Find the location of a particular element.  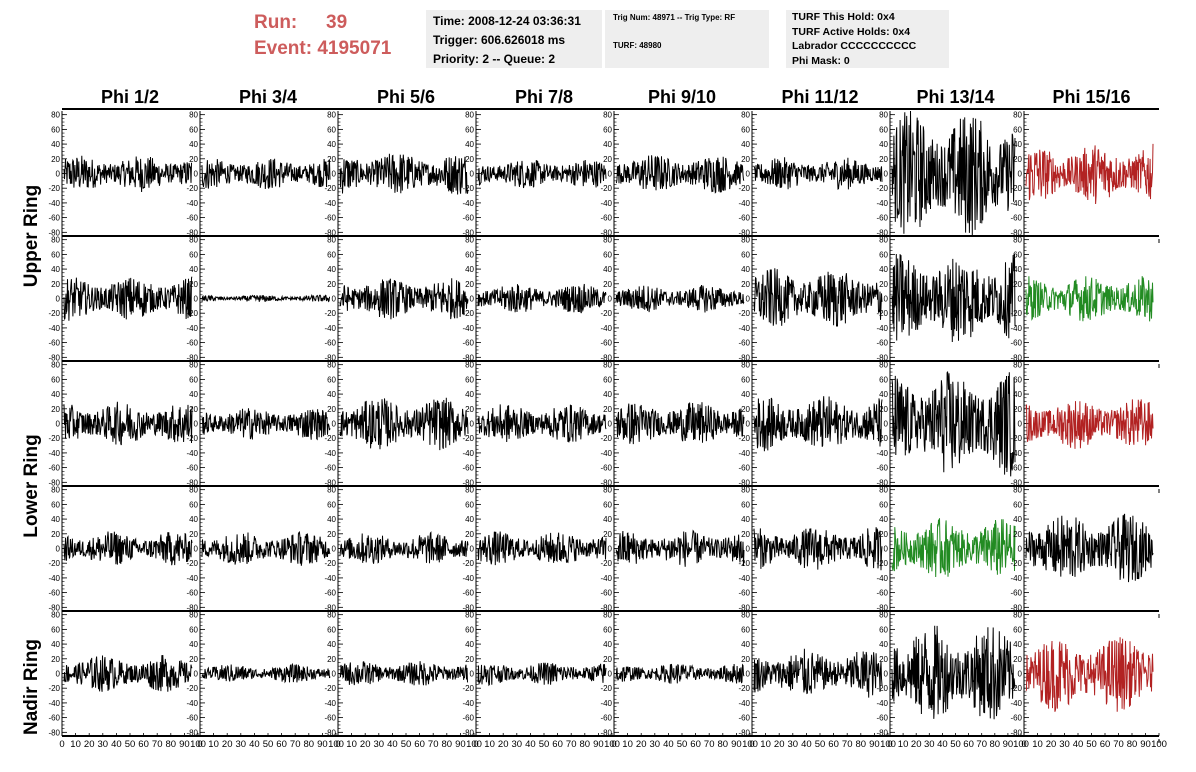

labrador-line: Labrador CCCCCCCCCC is located at coordinates (854, 46).